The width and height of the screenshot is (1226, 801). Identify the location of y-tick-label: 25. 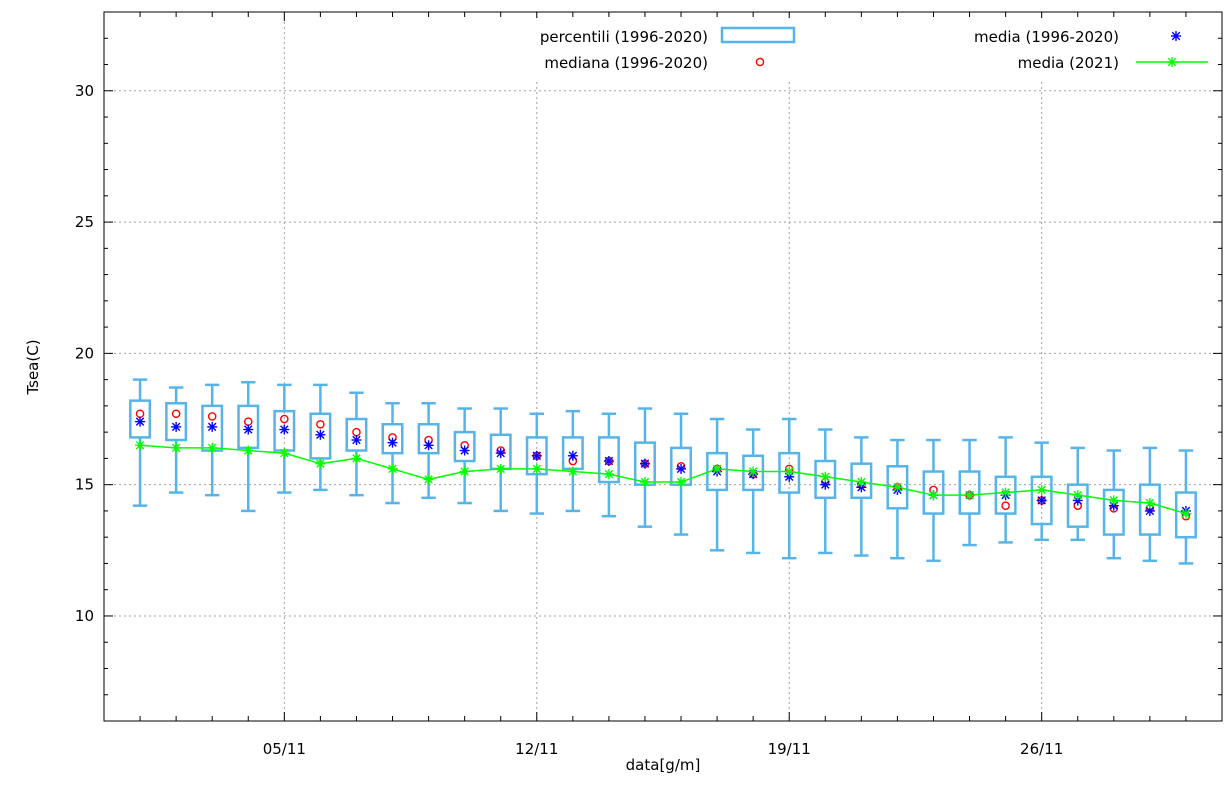
(84, 222).